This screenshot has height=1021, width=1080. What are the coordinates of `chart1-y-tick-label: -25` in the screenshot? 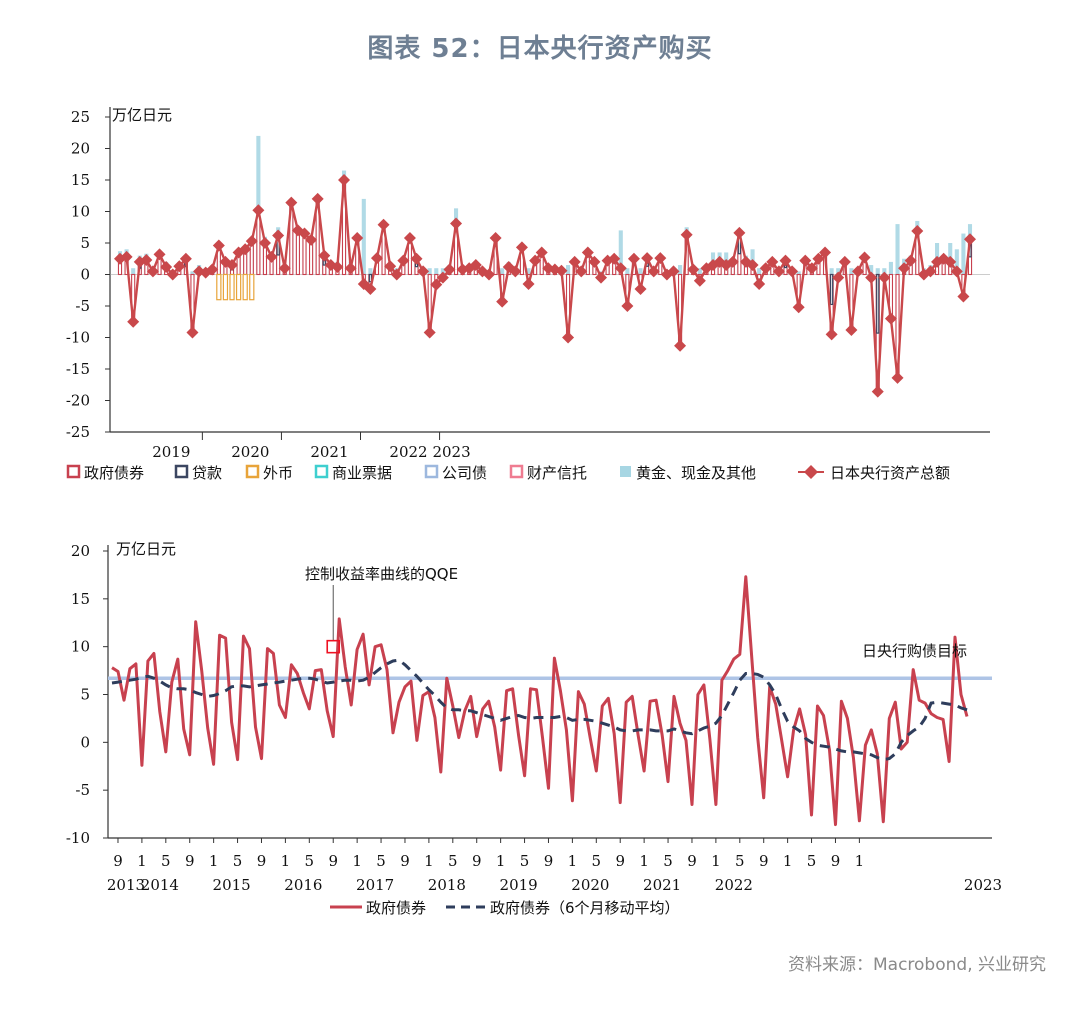 It's located at (78, 432).